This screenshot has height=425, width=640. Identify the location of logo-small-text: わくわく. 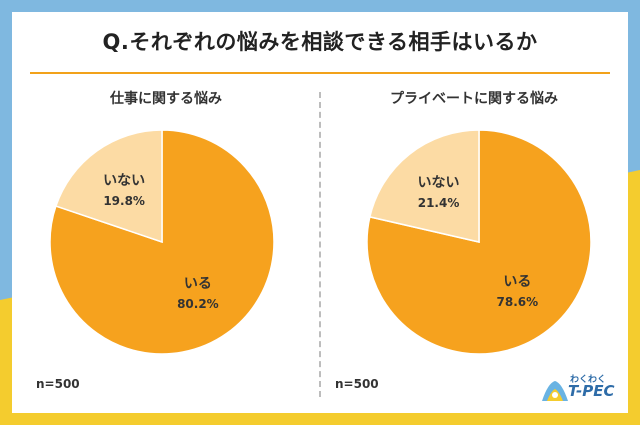
(588, 380).